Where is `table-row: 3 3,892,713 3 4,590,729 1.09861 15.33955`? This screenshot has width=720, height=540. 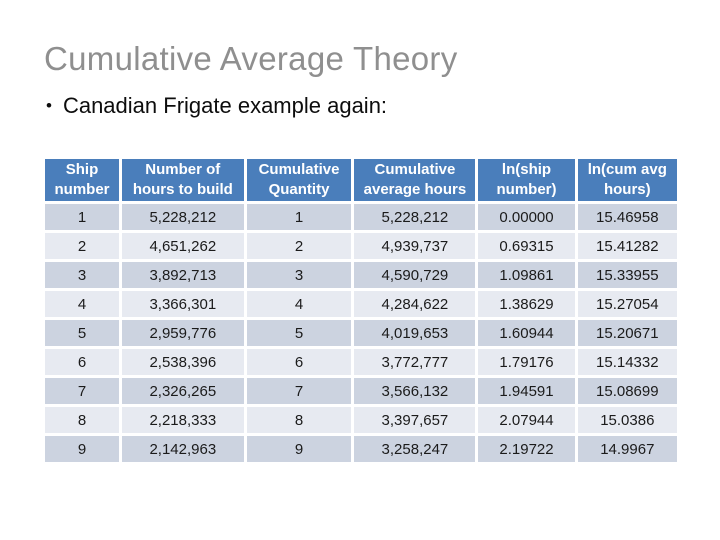
table-row: 3 3,892,713 3 4,590,729 1.09861 15.33955 is located at coordinates (361, 275).